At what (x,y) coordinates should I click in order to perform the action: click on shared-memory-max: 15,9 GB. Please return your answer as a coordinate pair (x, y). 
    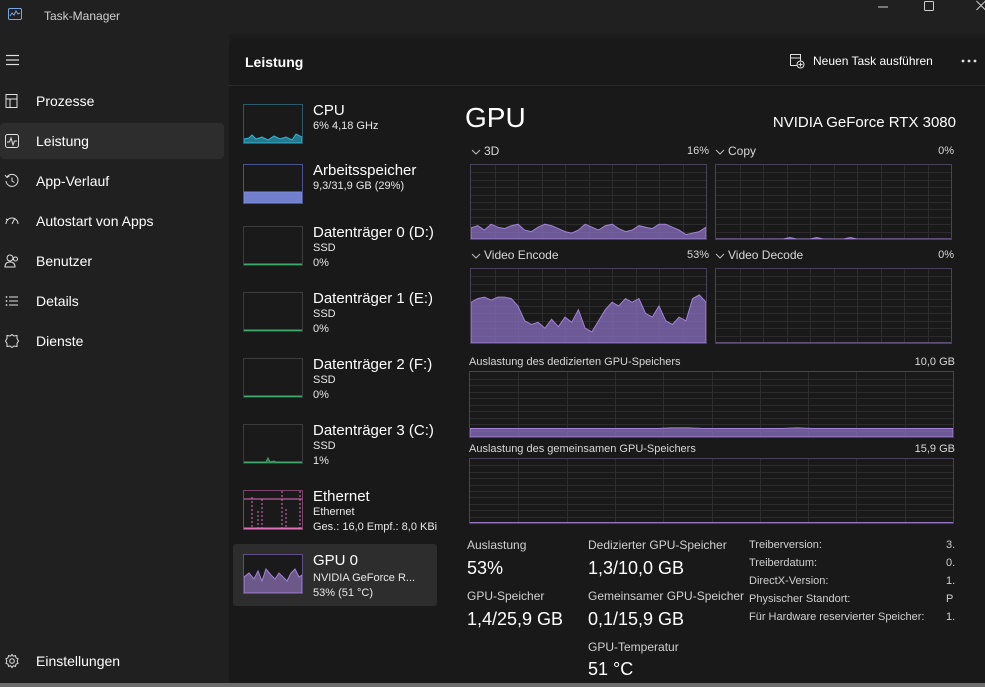
    Looking at the image, I should click on (934, 449).